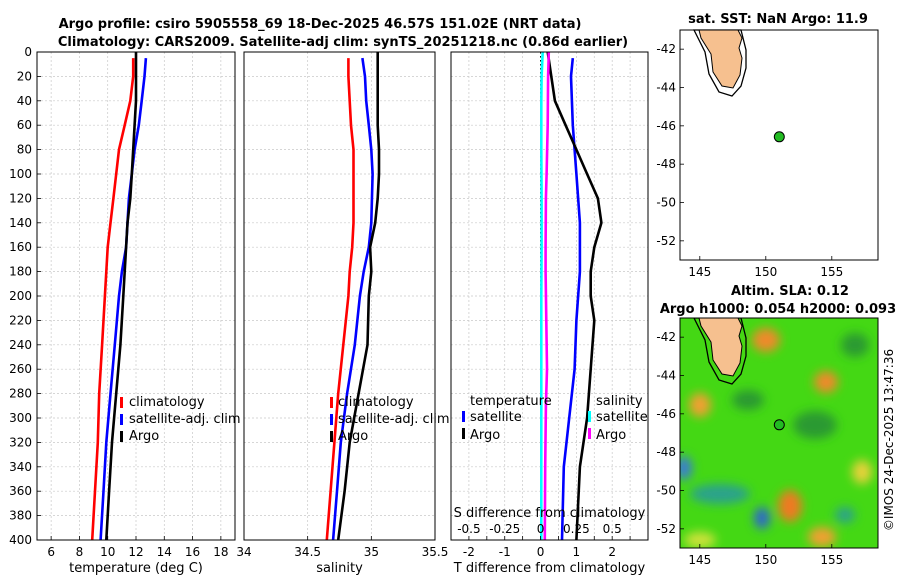  I want to click on sst-coastline-outline, so click(719, 63).